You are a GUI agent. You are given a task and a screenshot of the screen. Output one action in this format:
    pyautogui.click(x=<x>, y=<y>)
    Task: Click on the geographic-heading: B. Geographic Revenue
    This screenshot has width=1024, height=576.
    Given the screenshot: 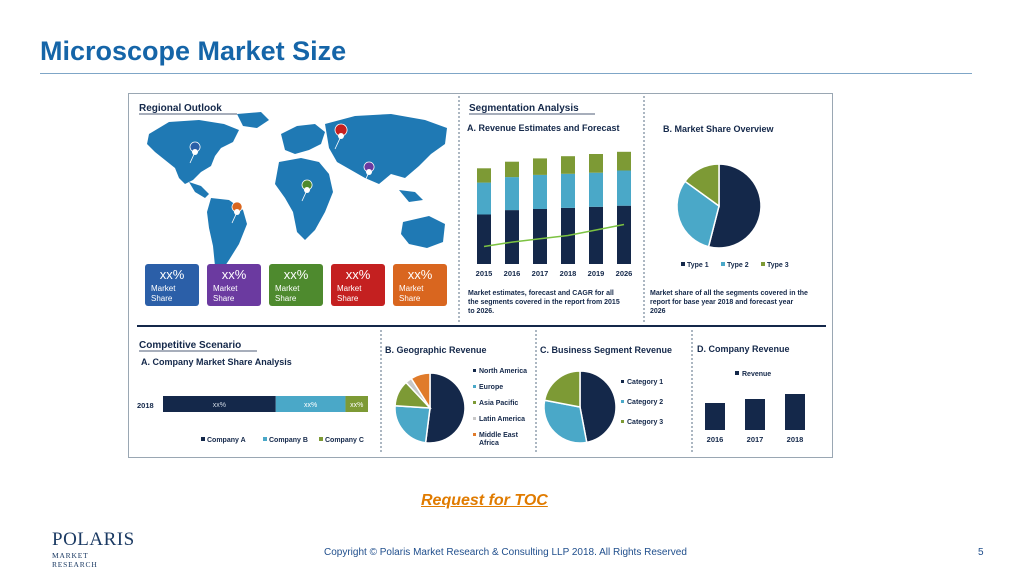 What is the action you would take?
    pyautogui.click(x=436, y=350)
    